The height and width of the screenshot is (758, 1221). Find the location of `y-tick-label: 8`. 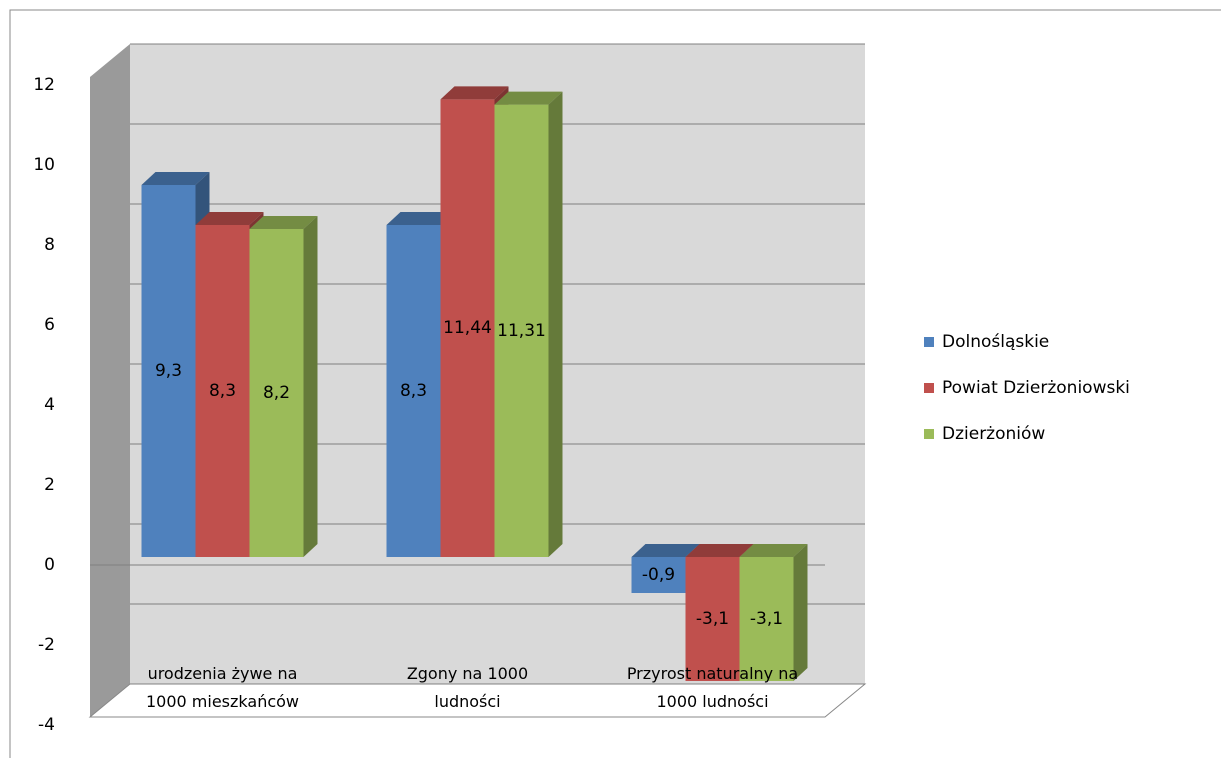

y-tick-label: 8 is located at coordinates (49, 245).